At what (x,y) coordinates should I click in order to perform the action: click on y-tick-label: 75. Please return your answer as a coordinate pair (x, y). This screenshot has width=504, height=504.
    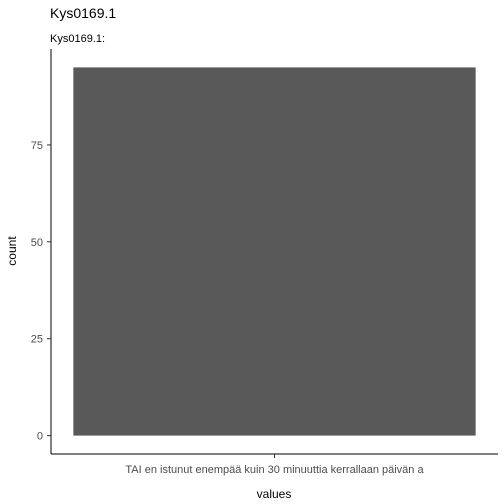
    Looking at the image, I should click on (37, 146).